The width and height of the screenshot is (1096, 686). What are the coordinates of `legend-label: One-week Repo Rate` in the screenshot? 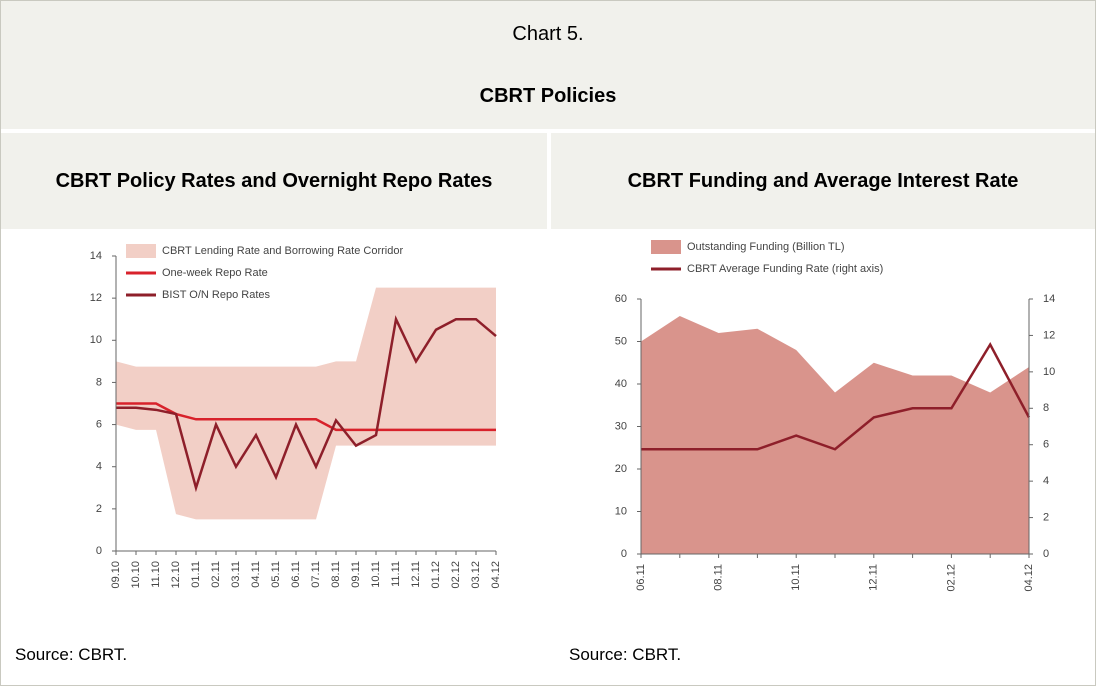 It's located at (215, 273).